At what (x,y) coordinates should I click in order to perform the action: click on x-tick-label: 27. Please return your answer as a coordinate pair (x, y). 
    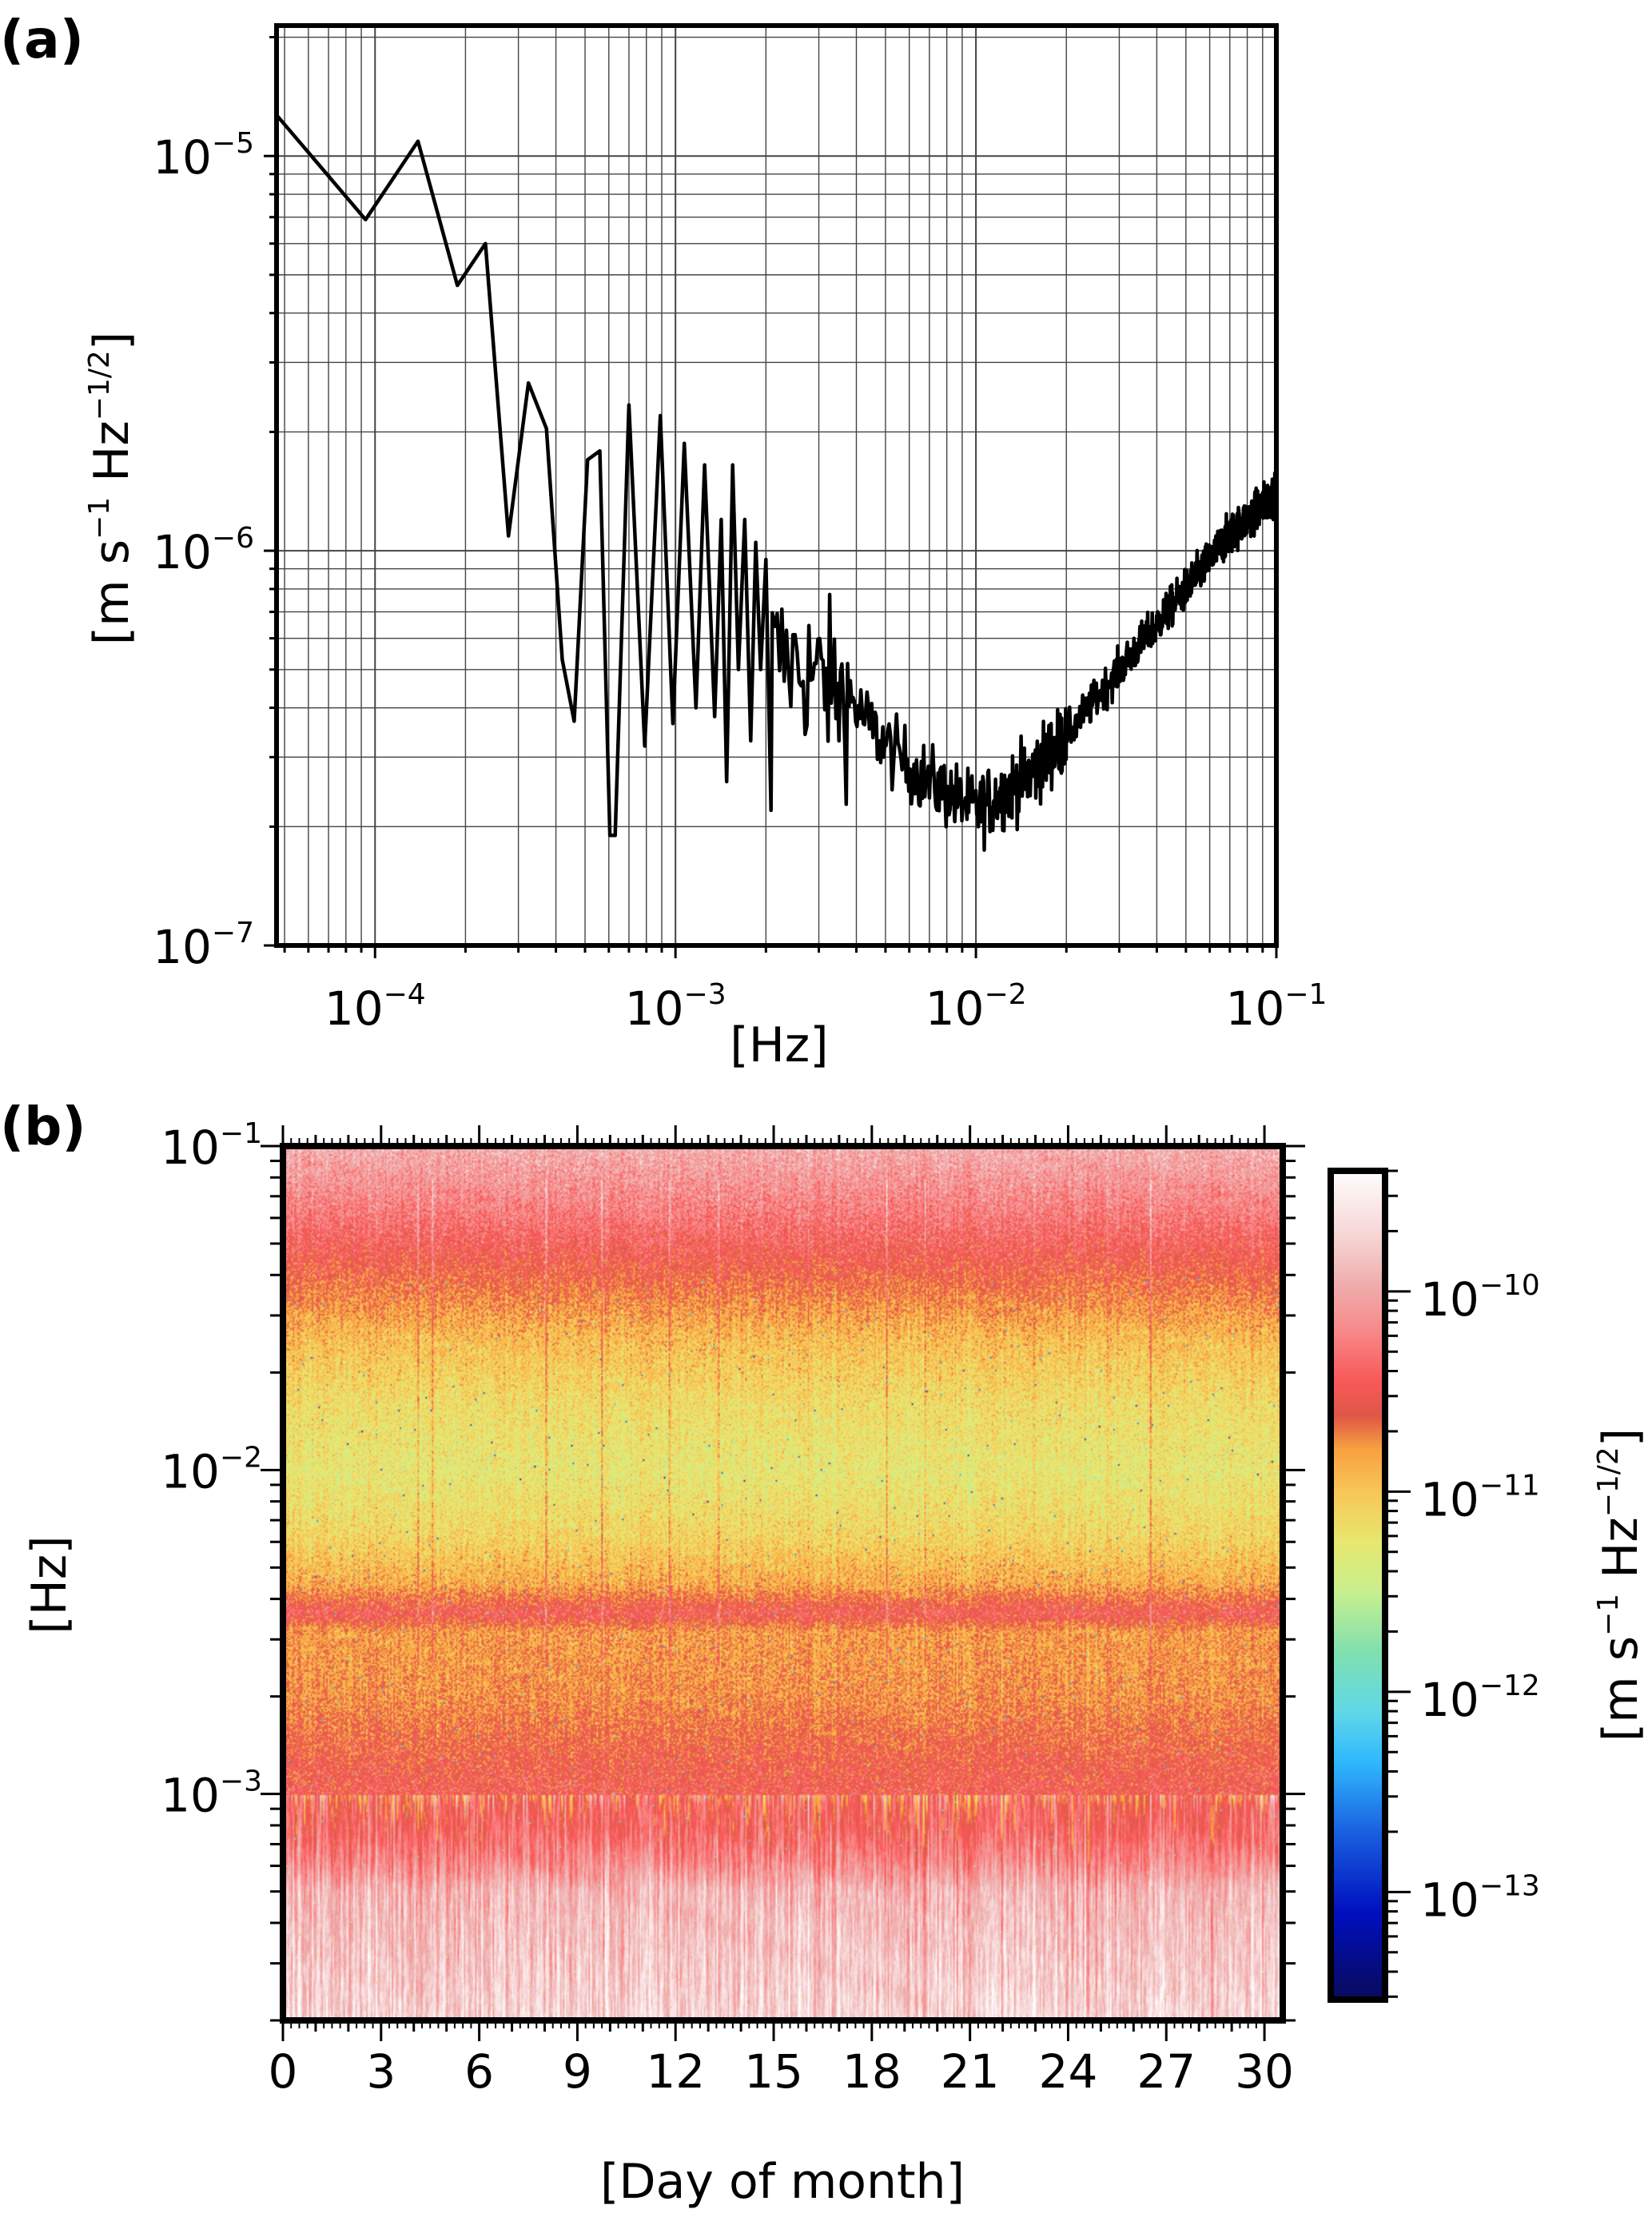
    Looking at the image, I should click on (1166, 2071).